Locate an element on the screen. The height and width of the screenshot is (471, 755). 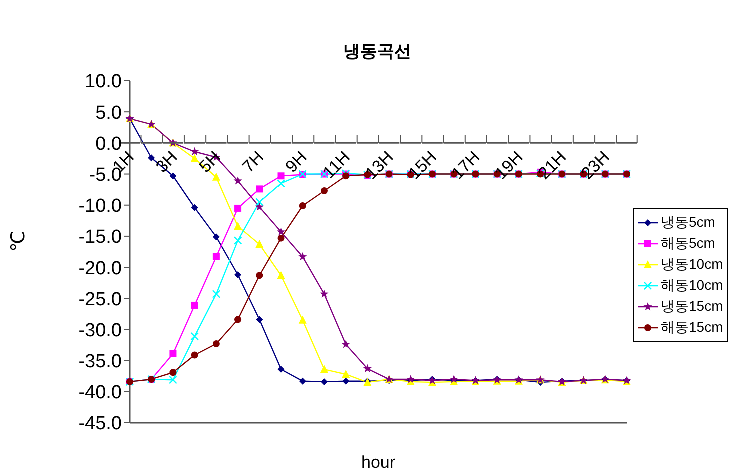
legend-label: 냉동15cm is located at coordinates (692, 306).